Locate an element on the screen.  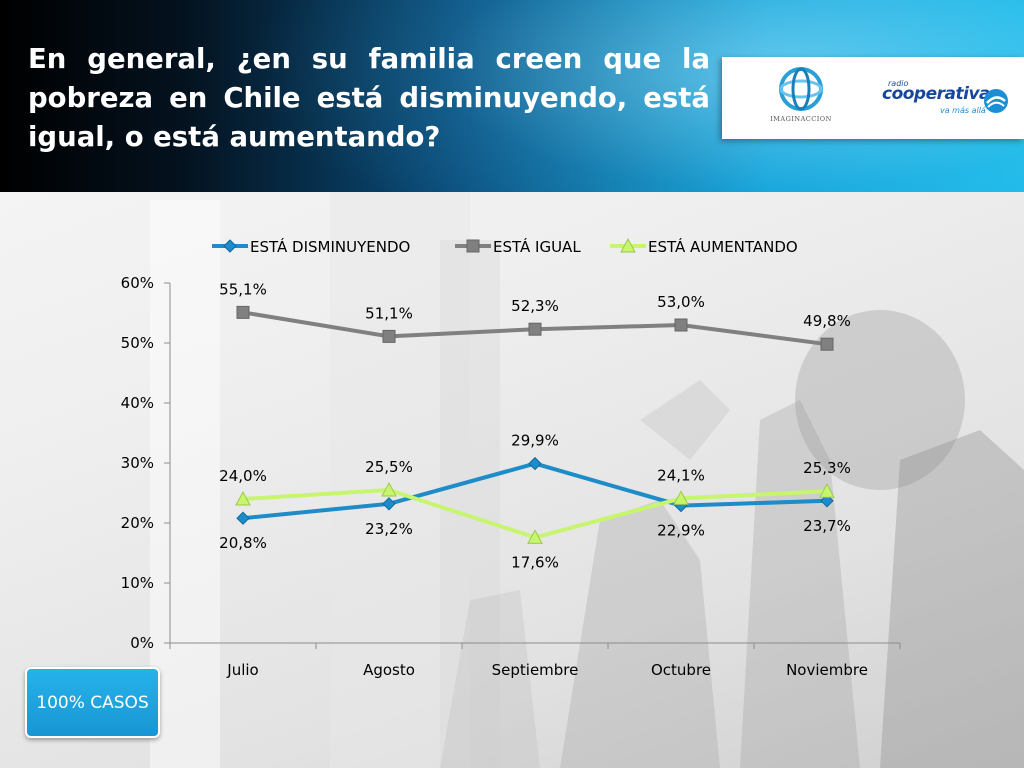
cases-badge: 100% CASOS is located at coordinates (92, 702).